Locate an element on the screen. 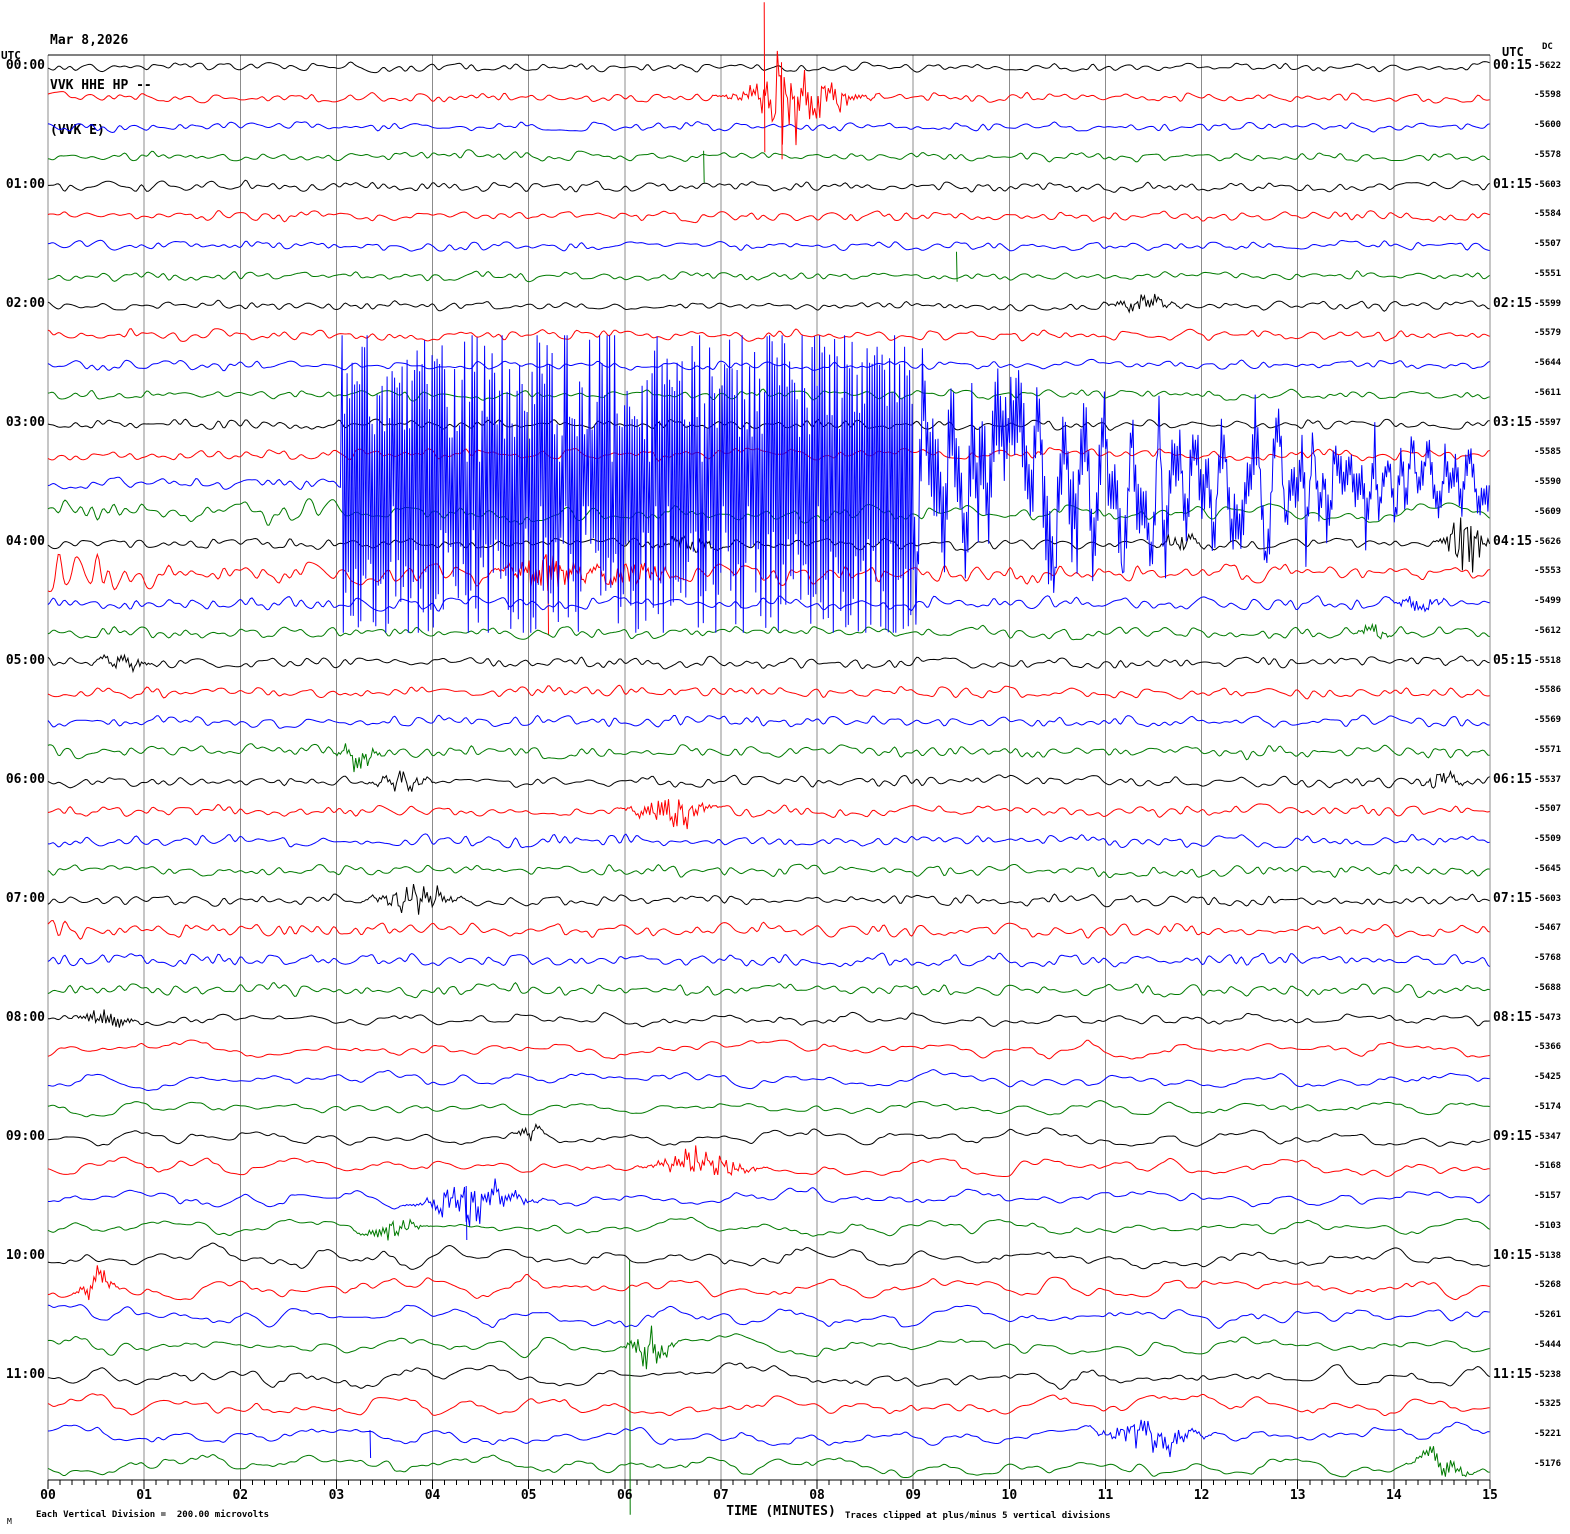 Image resolution: width=1570 pixels, height=1534 pixels. dc-column-header: DC is located at coordinates (1547, 47).